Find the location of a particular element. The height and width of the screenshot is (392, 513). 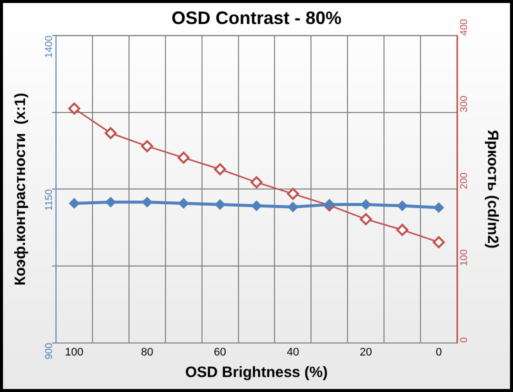

x-tick-label: 0 is located at coordinates (439, 352).